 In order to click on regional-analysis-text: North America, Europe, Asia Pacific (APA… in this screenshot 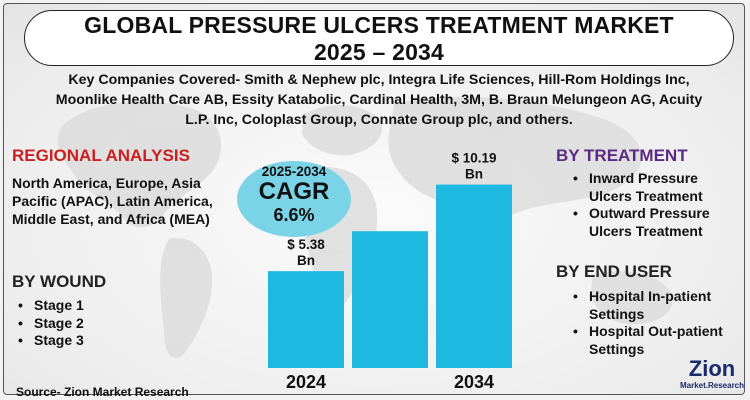, I will do `click(112, 201)`.